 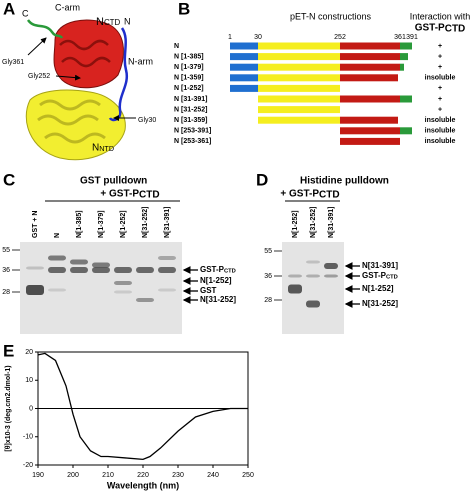 I want to click on construct-name: N [31-359], so click(x=190, y=120).